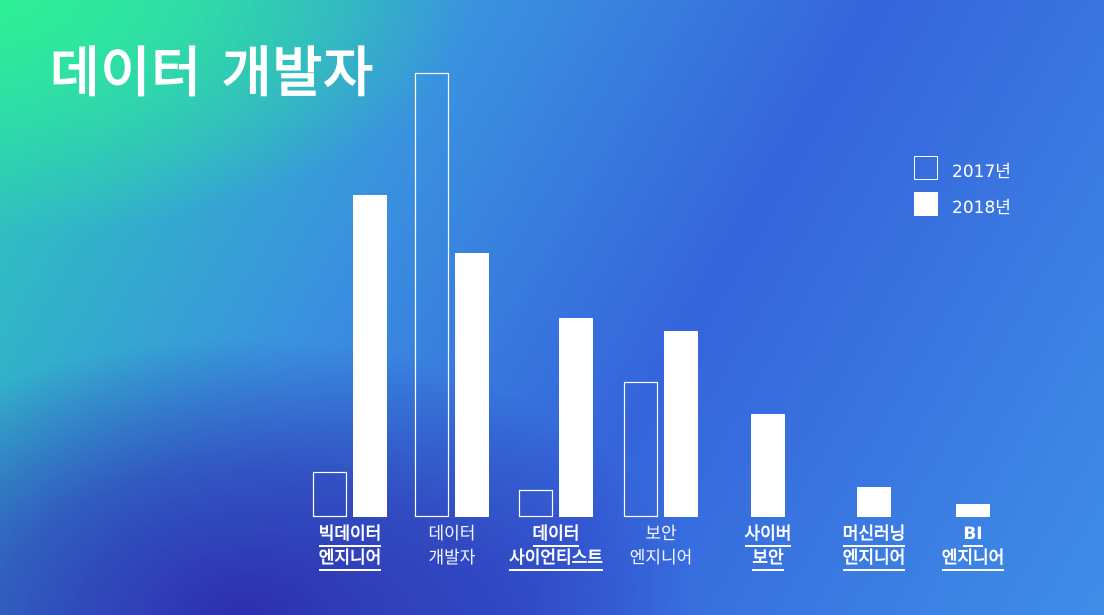 Image resolution: width=1104 pixels, height=615 pixels. Describe the element at coordinates (768, 535) in the screenshot. I see `category-label-line: 사이버` at that location.